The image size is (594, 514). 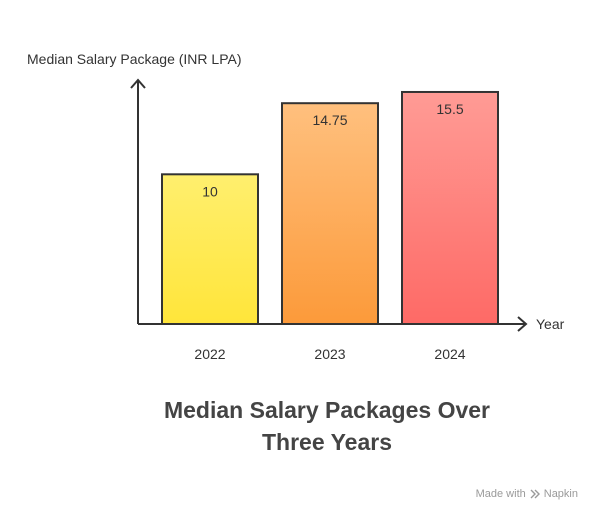 What do you see at coordinates (210, 249) in the screenshot?
I see `bar-2022` at bounding box center [210, 249].